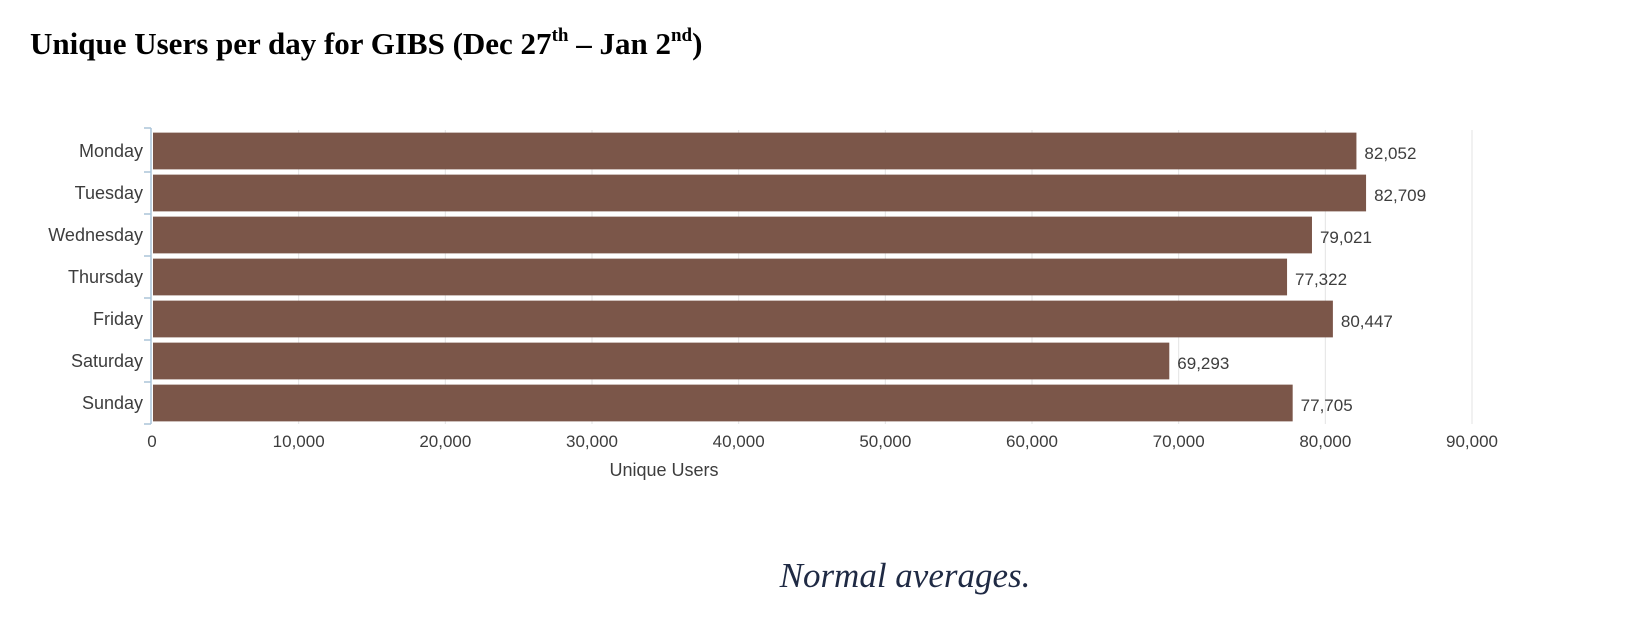 This screenshot has height=622, width=1642. I want to click on data-label: 77,705, so click(1327, 405).